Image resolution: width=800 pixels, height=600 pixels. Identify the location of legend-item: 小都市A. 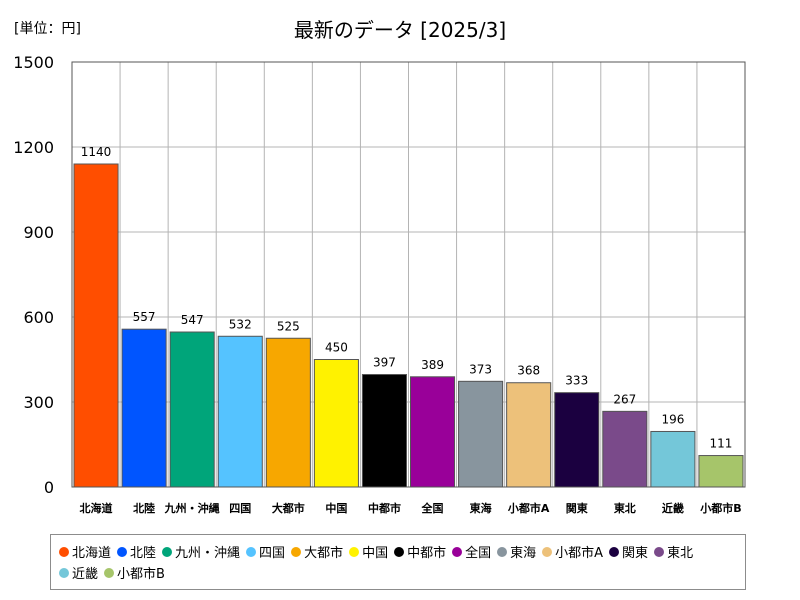
(572, 551).